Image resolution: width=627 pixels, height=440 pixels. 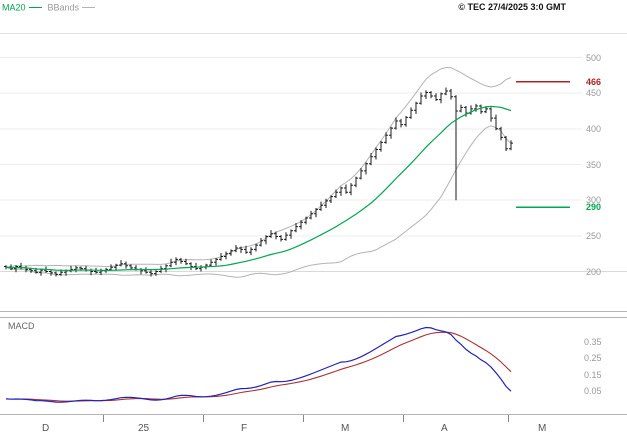 I want to click on legend-ma20-label: MA20, so click(x=14, y=7).